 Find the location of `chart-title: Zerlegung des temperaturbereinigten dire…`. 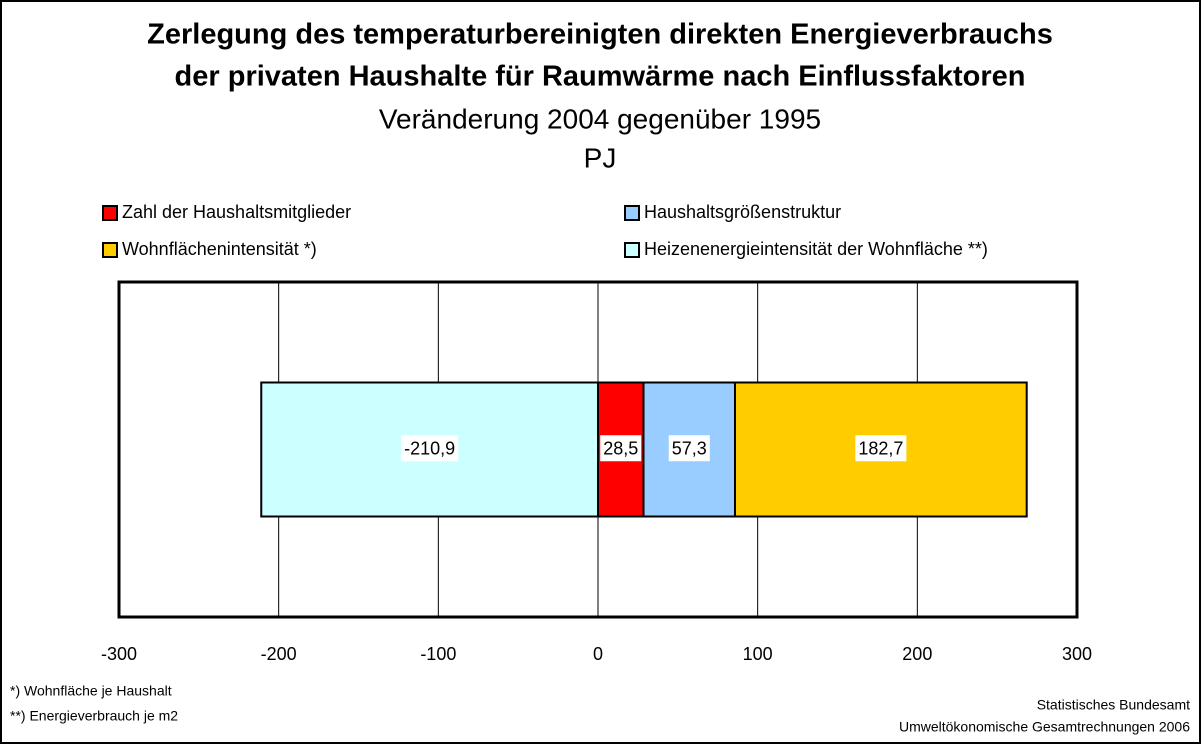

chart-title: Zerlegung des temperaturbereinigten dire… is located at coordinates (600, 35).